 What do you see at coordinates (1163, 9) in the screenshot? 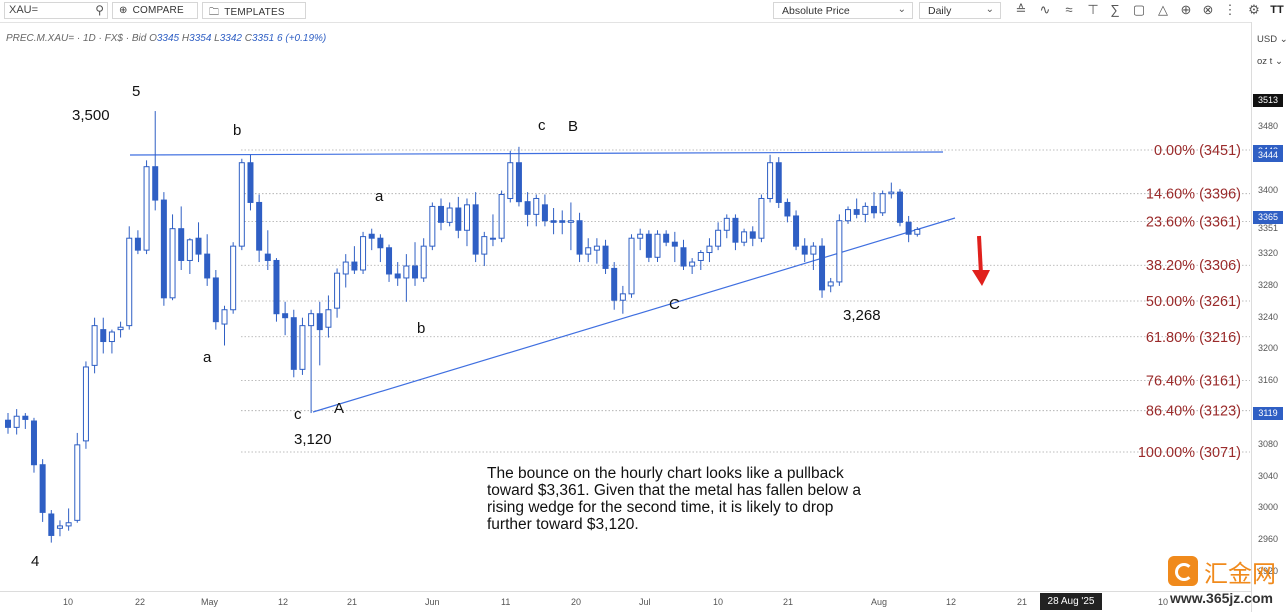
I see `annotation-icon: △` at bounding box center [1163, 9].